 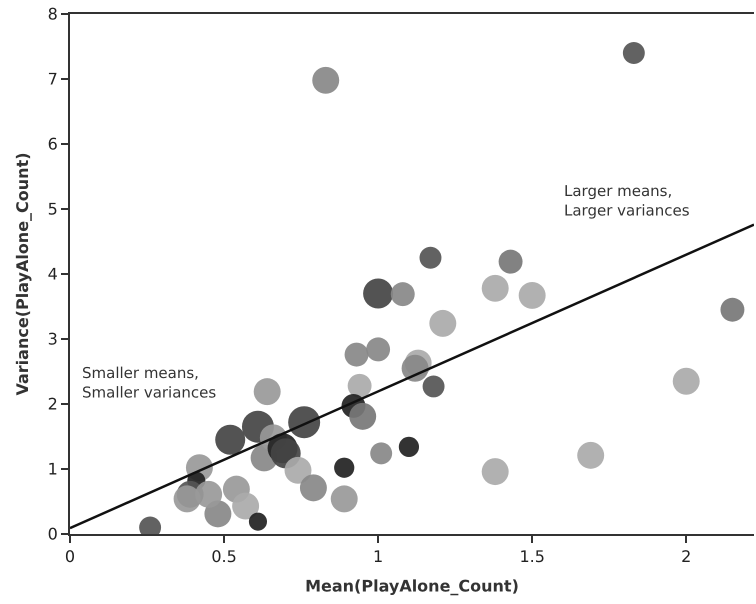 What do you see at coordinates (53, 274) in the screenshot?
I see `y-tick-label: 4` at bounding box center [53, 274].